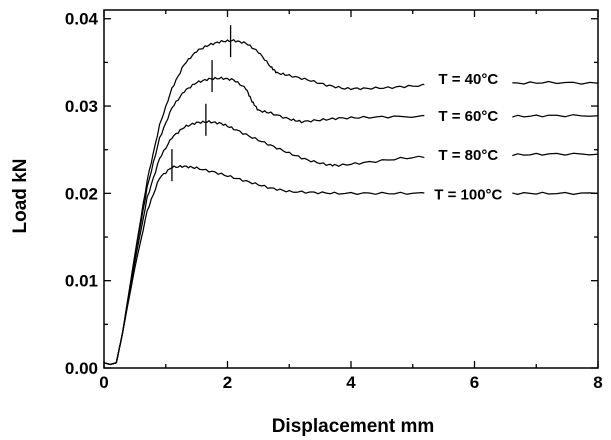  I want to click on series-label-3: T = 100°C, so click(468, 194).